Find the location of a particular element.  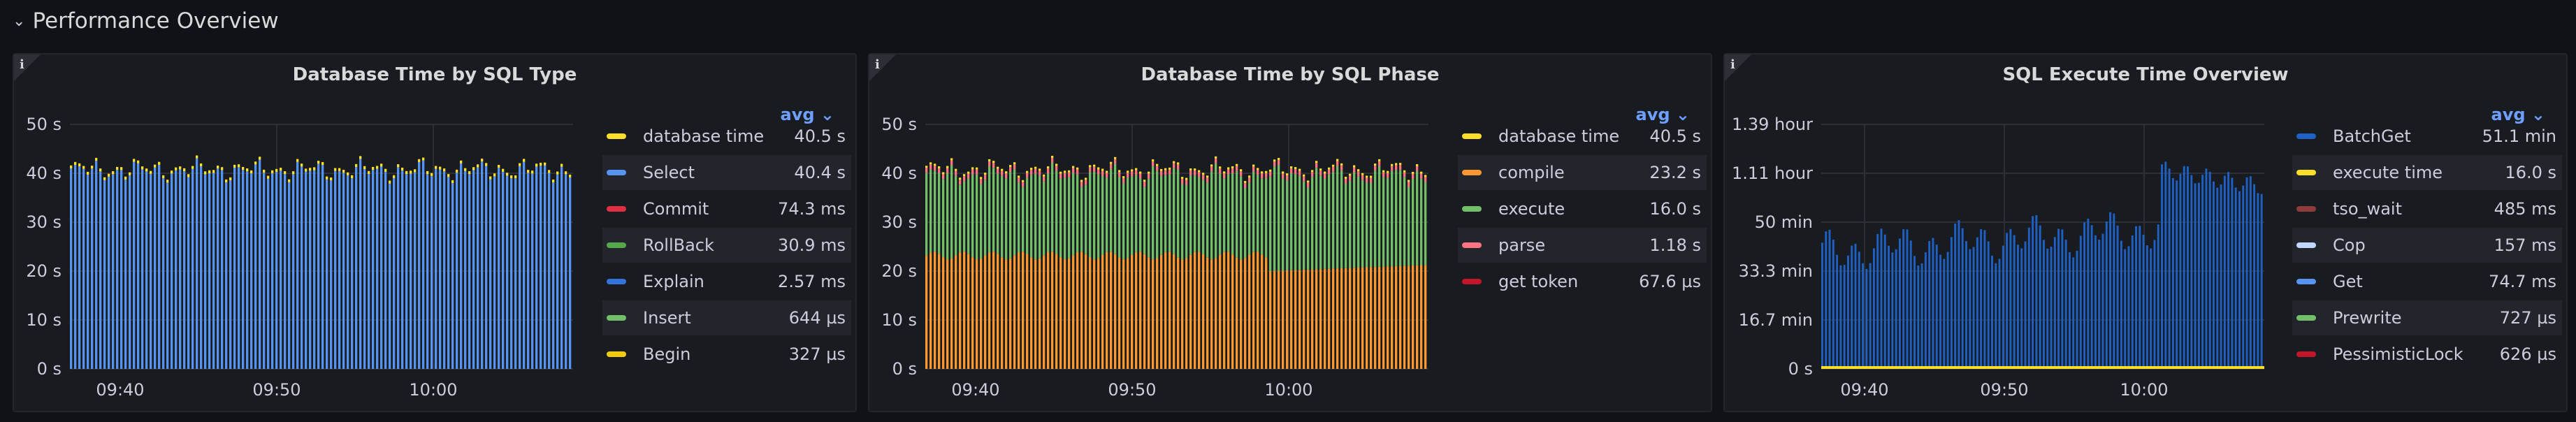

legend-item: Cop 157 ms is located at coordinates (2427, 245).